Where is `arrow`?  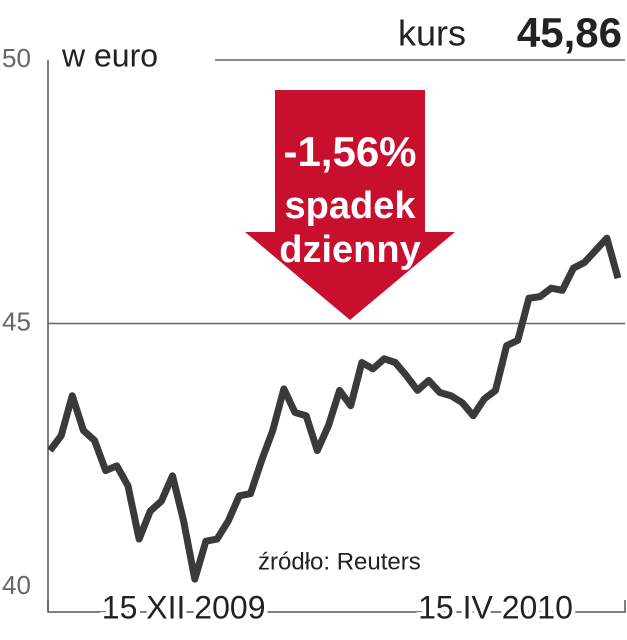
arrow is located at coordinates (350, 205).